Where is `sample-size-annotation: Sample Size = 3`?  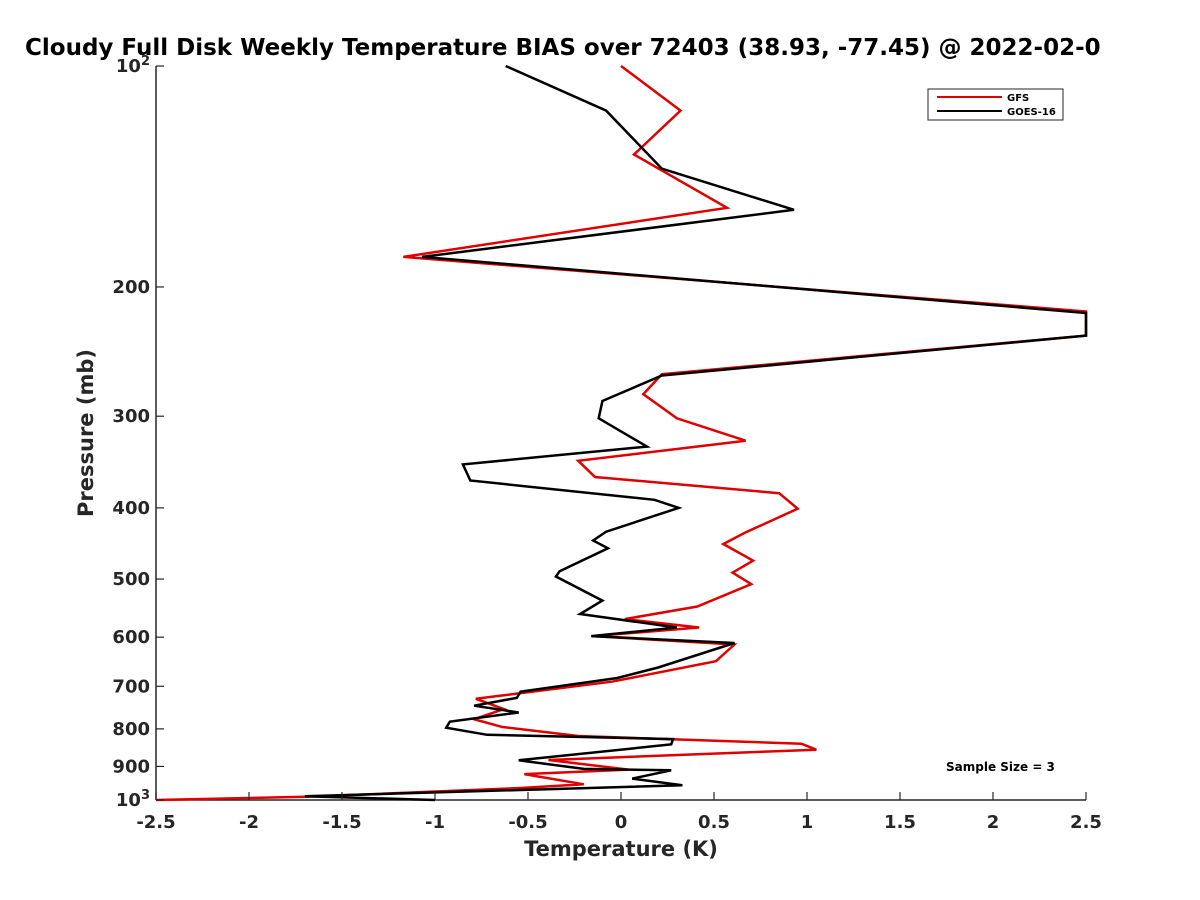
sample-size-annotation: Sample Size = 3 is located at coordinates (1000, 767).